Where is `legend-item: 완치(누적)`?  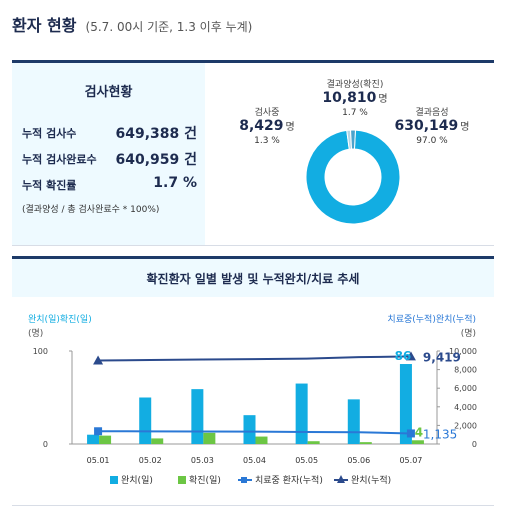
legend-item: 완치(누적) is located at coordinates (362, 480).